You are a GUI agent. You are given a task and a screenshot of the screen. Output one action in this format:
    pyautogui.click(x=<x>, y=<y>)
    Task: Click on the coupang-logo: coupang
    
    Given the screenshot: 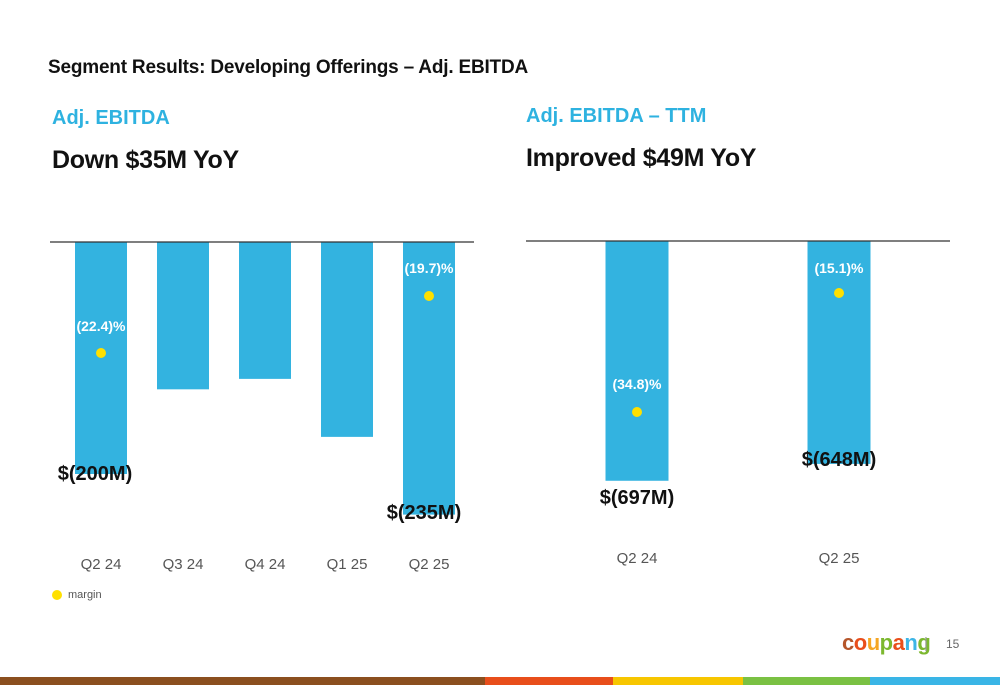 What is the action you would take?
    pyautogui.click(x=886, y=643)
    